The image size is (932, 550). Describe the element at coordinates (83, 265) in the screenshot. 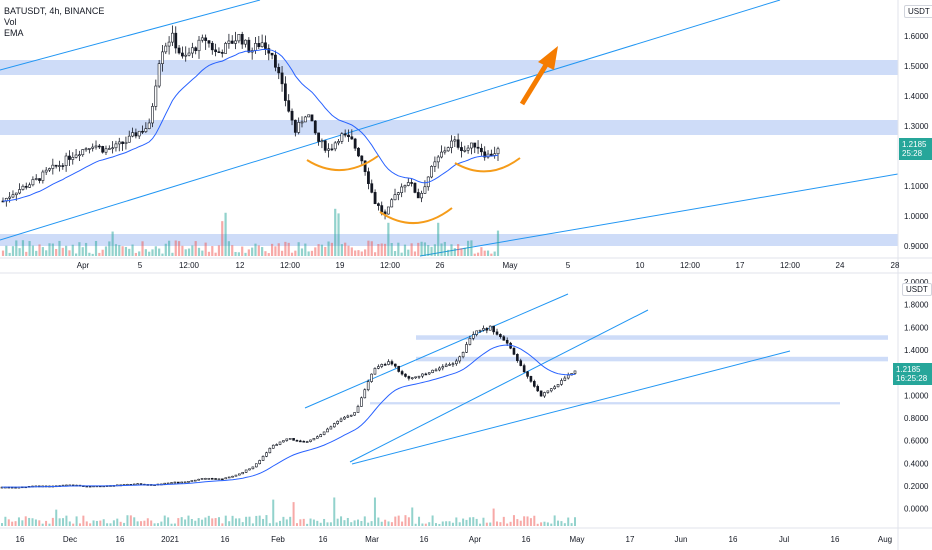

I see `x-tick-label: Apr` at that location.